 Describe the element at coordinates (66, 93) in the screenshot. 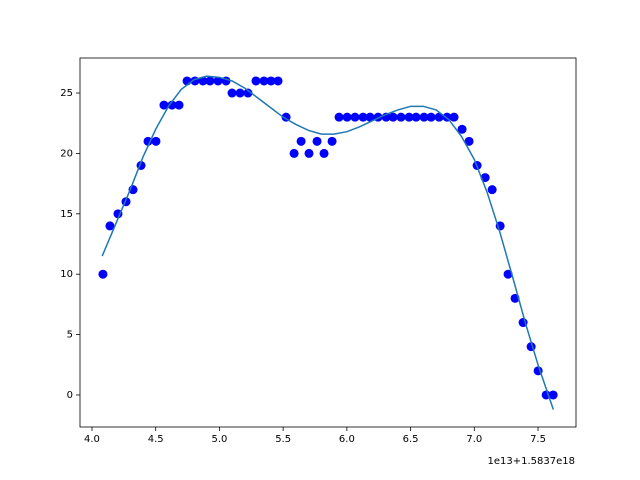

I see `y-tick-label: 25` at that location.